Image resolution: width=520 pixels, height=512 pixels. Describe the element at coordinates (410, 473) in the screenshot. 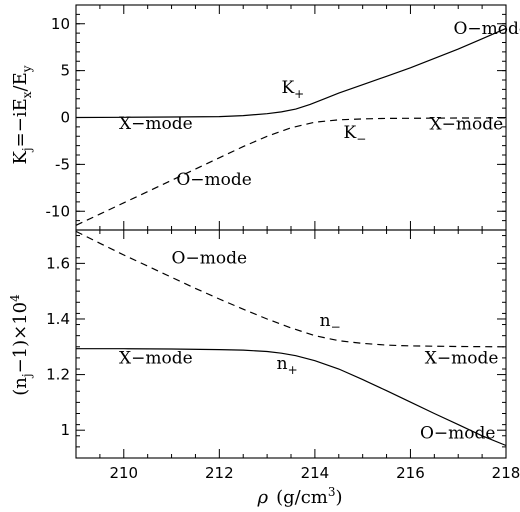

I see `x-tick-label: 216` at that location.